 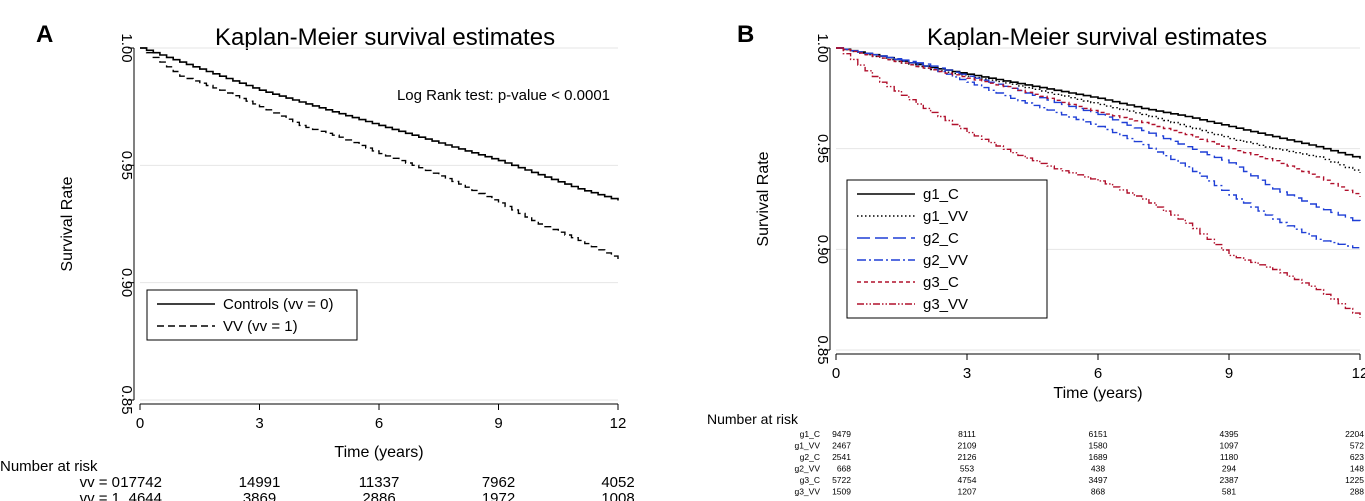 I want to click on risk-value: 7962, so click(x=498, y=482).